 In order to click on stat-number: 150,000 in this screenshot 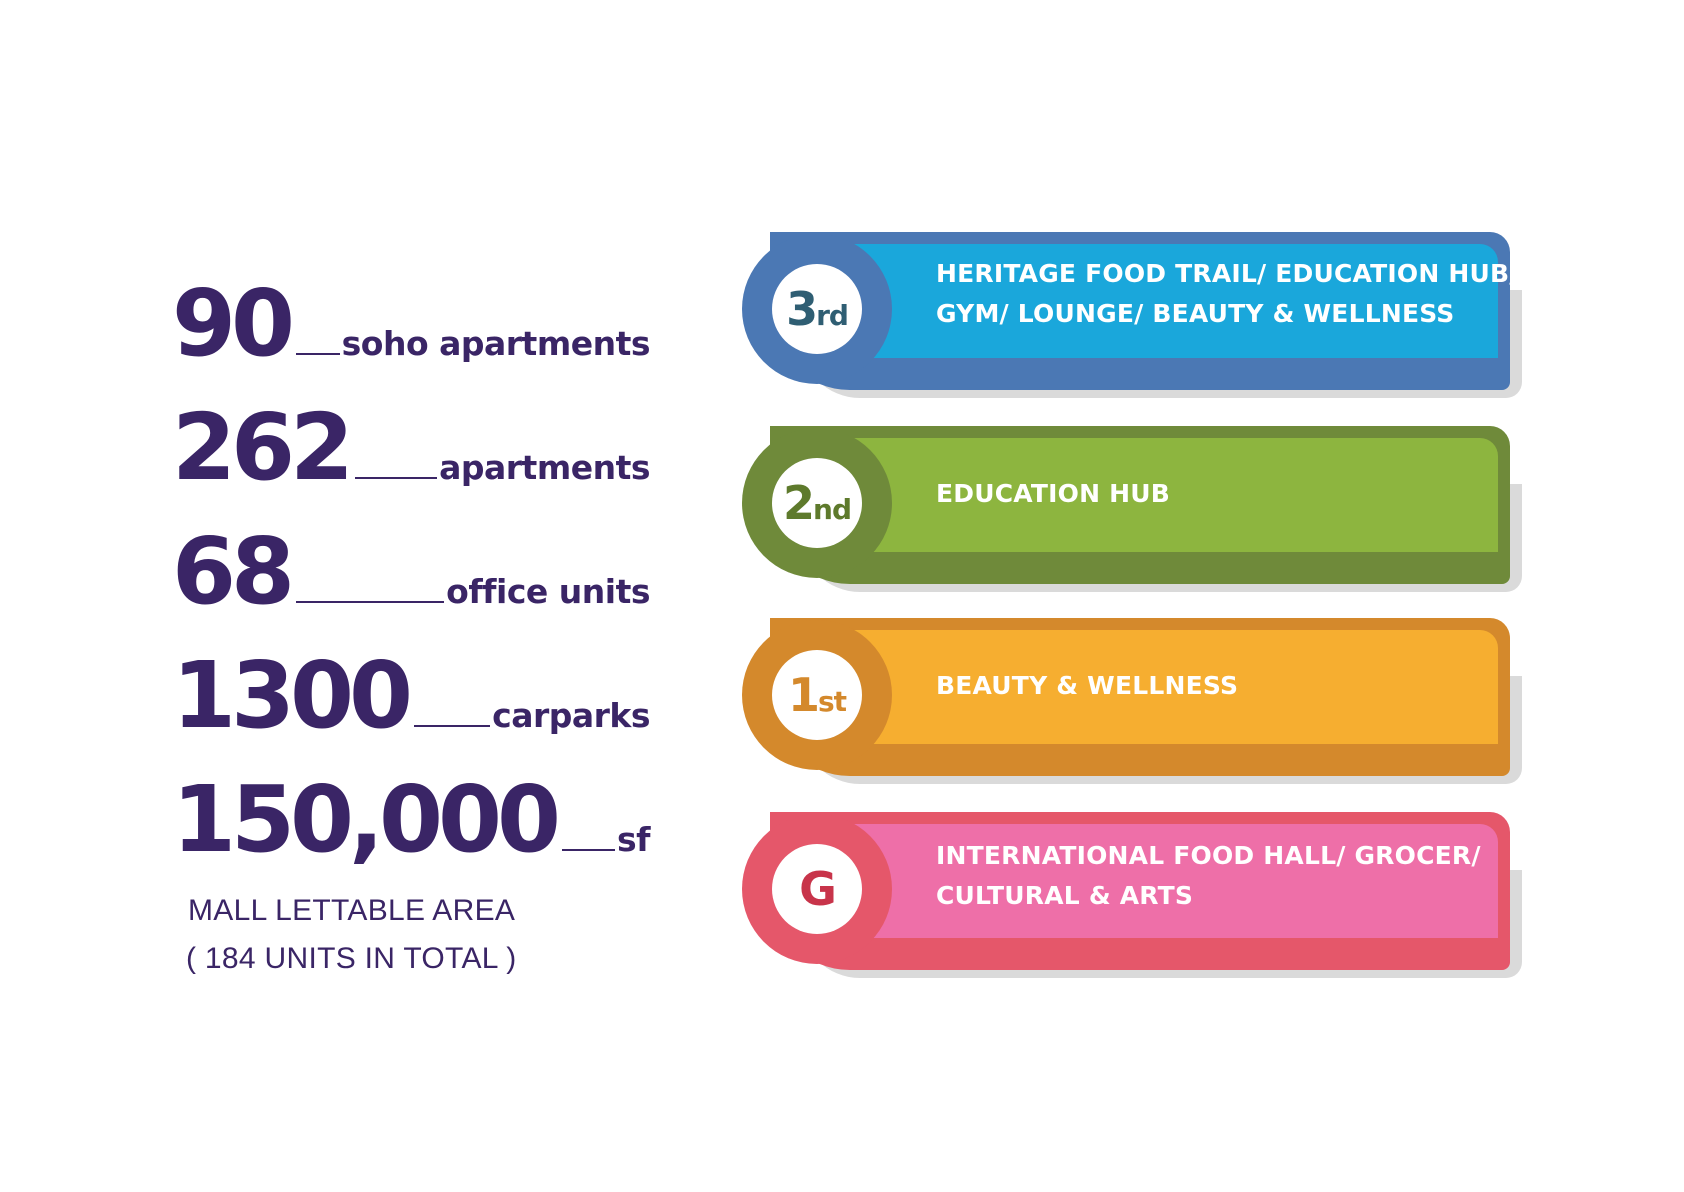, I will do `click(366, 819)`.